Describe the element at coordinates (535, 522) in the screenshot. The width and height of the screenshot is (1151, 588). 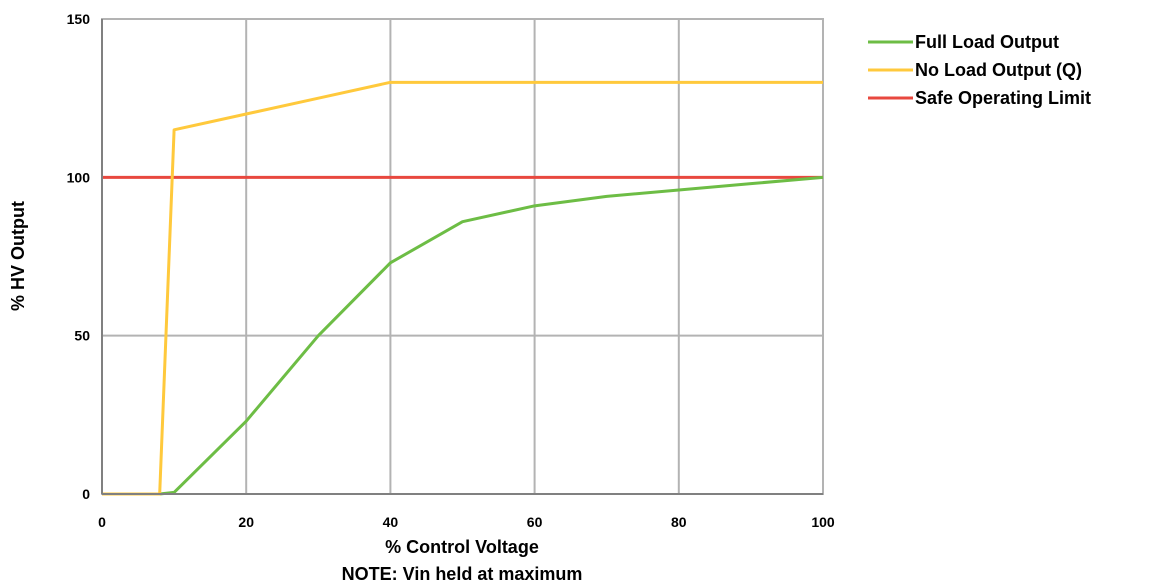
I see `x-tick-label: 60` at that location.